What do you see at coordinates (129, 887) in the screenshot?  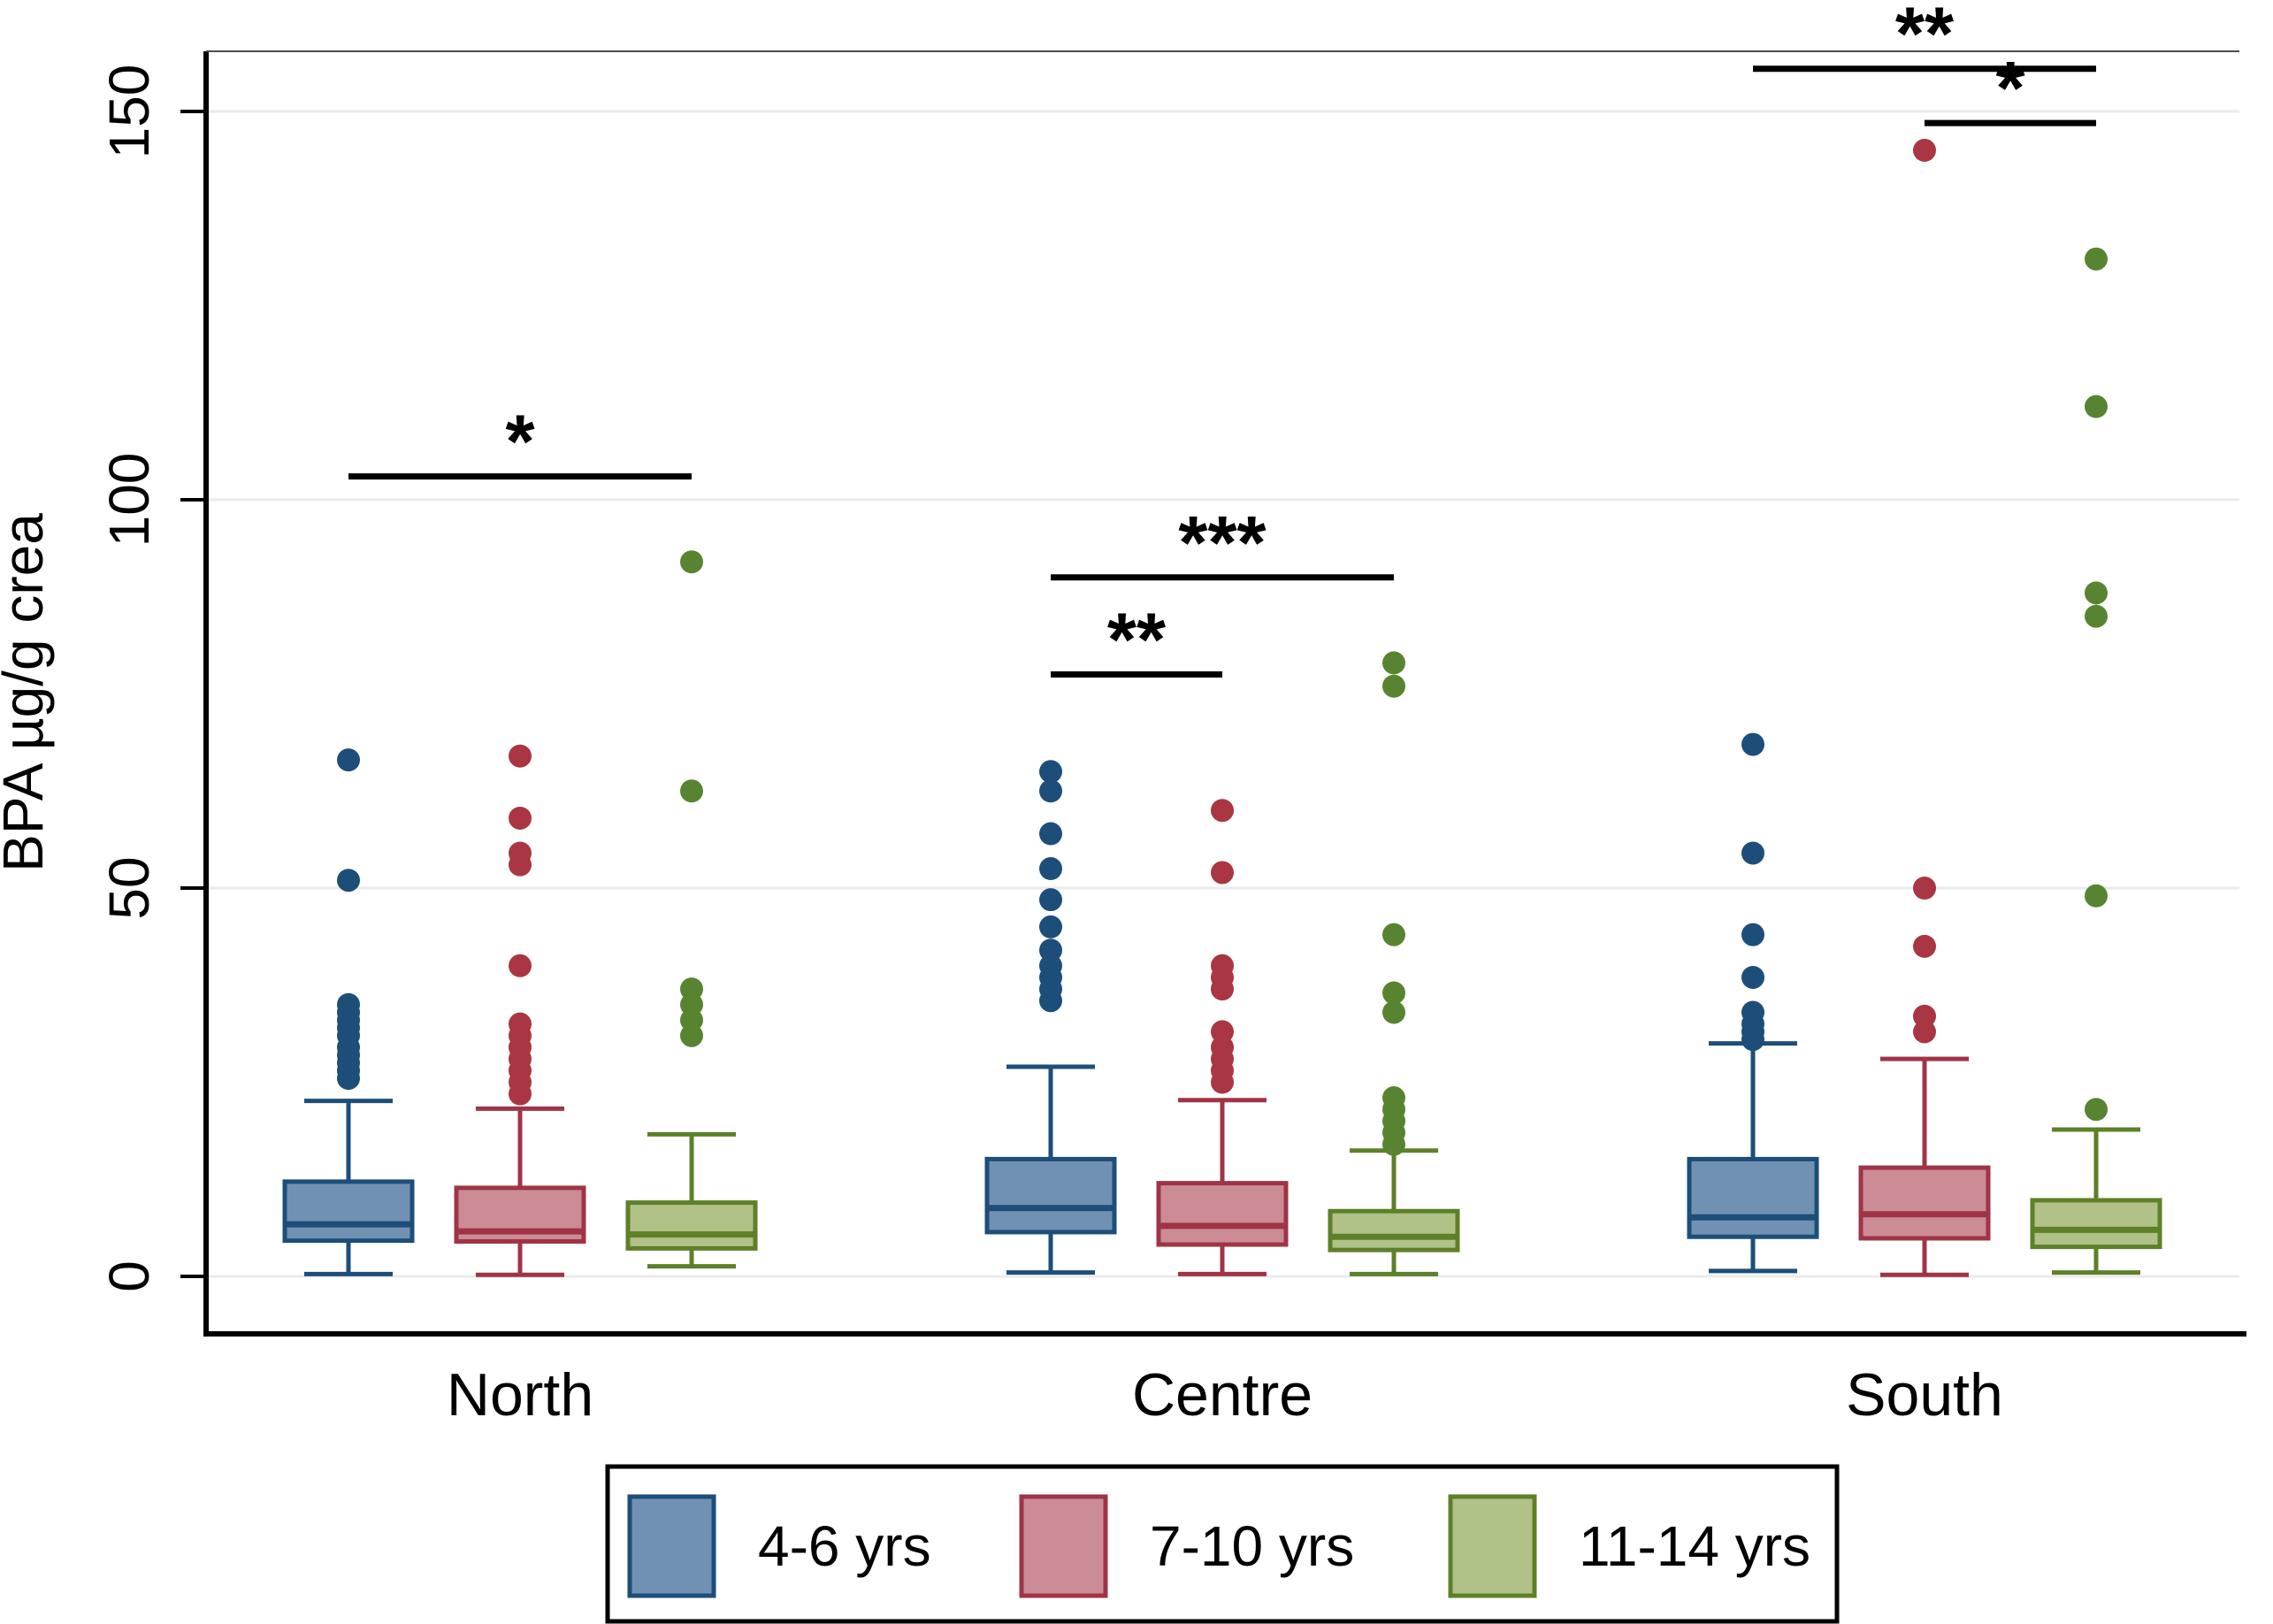 I see `y-tick-label-50: 50` at bounding box center [129, 887].